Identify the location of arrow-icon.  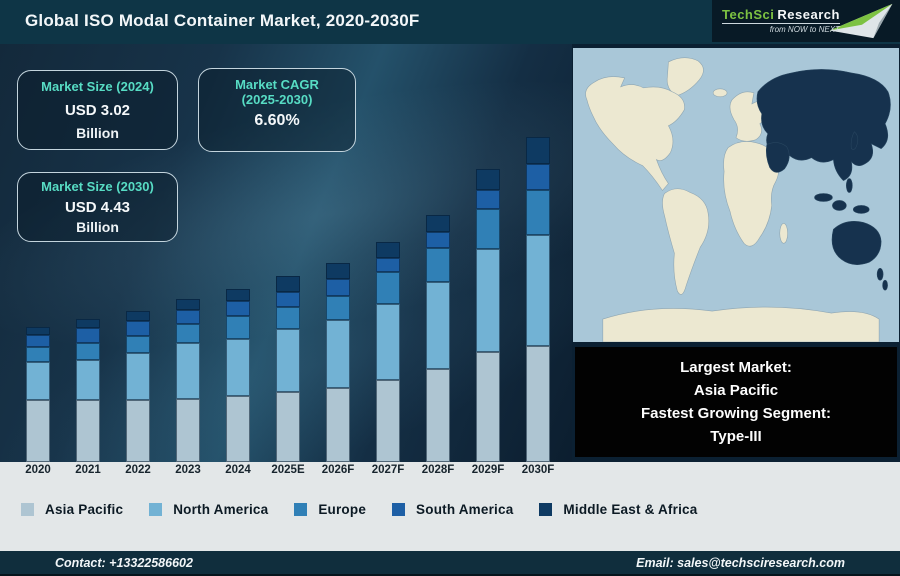
(861, 21).